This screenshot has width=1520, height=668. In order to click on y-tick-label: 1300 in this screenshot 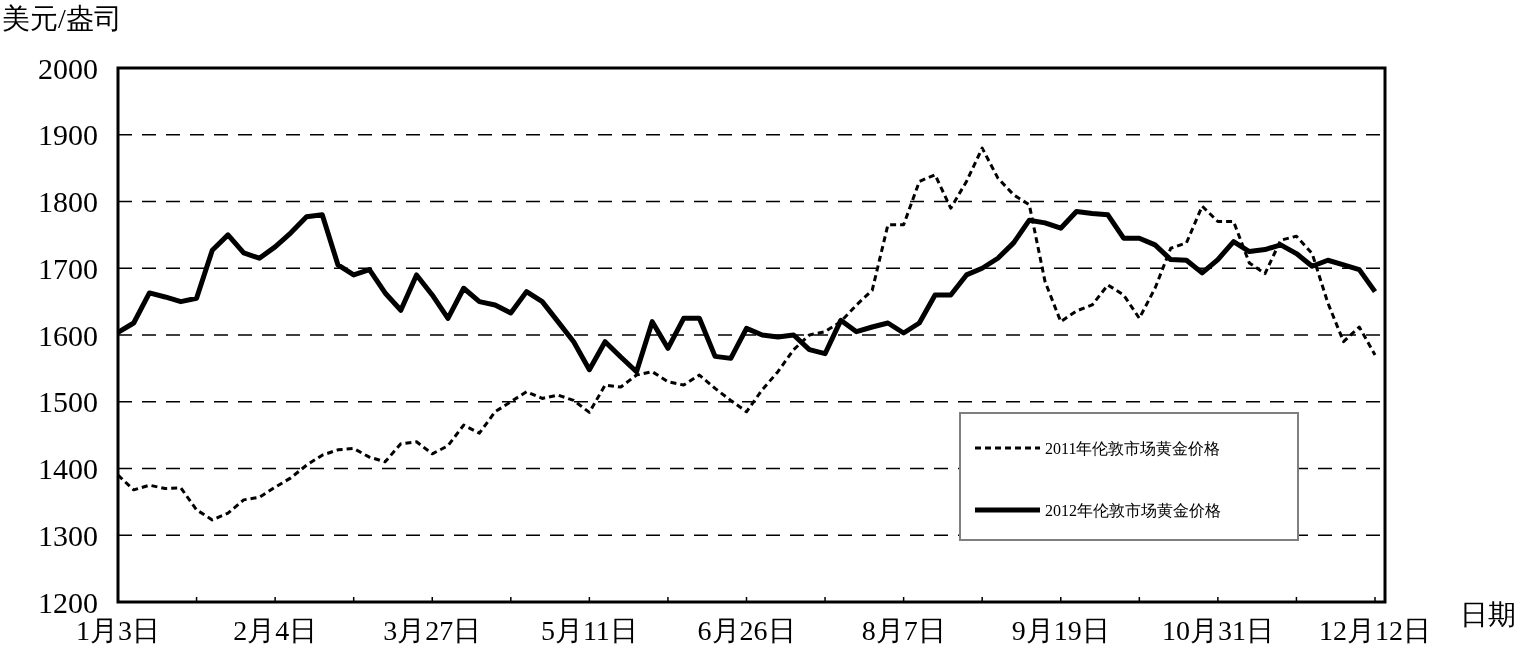, I will do `click(68, 535)`.